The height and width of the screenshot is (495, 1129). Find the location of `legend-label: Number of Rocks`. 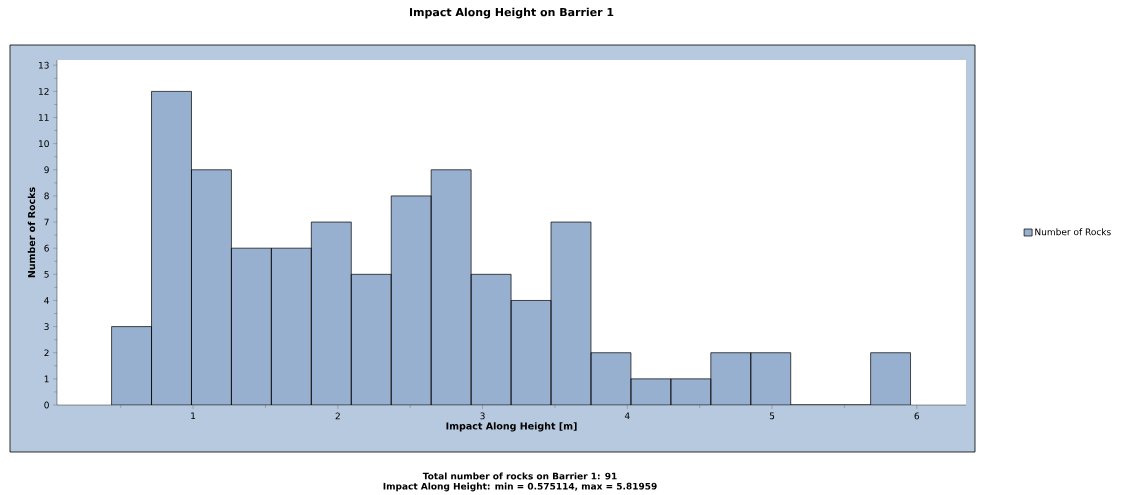

legend-label: Number of Rocks is located at coordinates (1073, 232).